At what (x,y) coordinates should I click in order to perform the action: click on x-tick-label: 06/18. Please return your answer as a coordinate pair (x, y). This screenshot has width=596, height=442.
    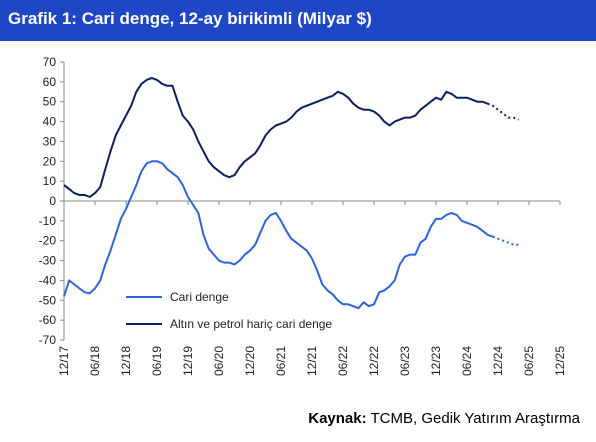
    Looking at the image, I should click on (95, 361).